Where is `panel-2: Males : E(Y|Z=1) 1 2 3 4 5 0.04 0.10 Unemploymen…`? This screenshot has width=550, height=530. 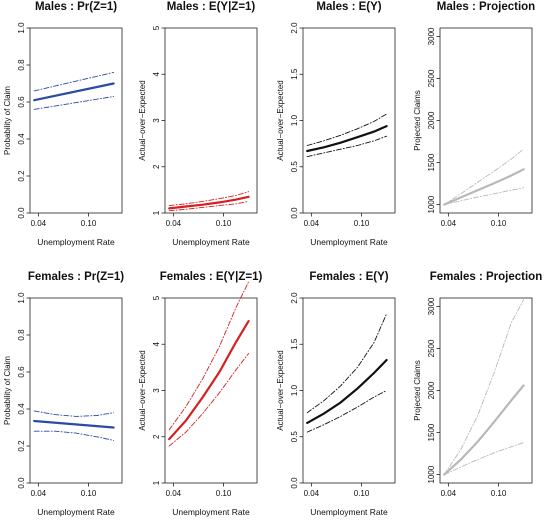 panel-2: Males : E(Y|Z=1) 1 2 3 4 5 0.04 0.10 Unemploymen… is located at coordinates (198, 124).